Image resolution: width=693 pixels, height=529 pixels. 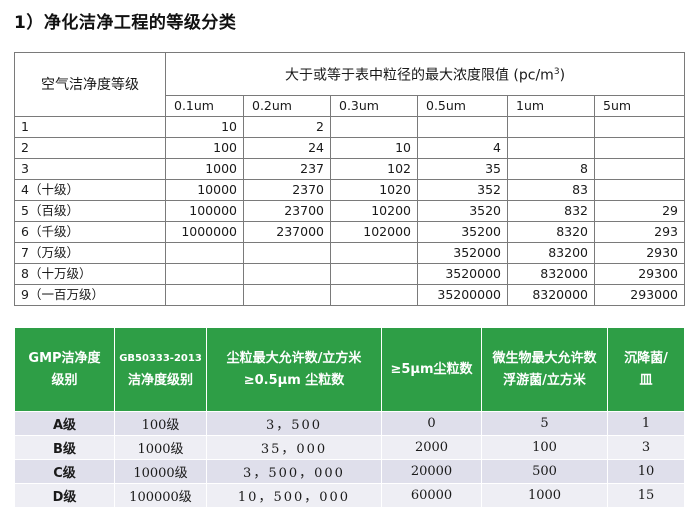 I want to click on table1-cell: 832000, so click(x=551, y=274).